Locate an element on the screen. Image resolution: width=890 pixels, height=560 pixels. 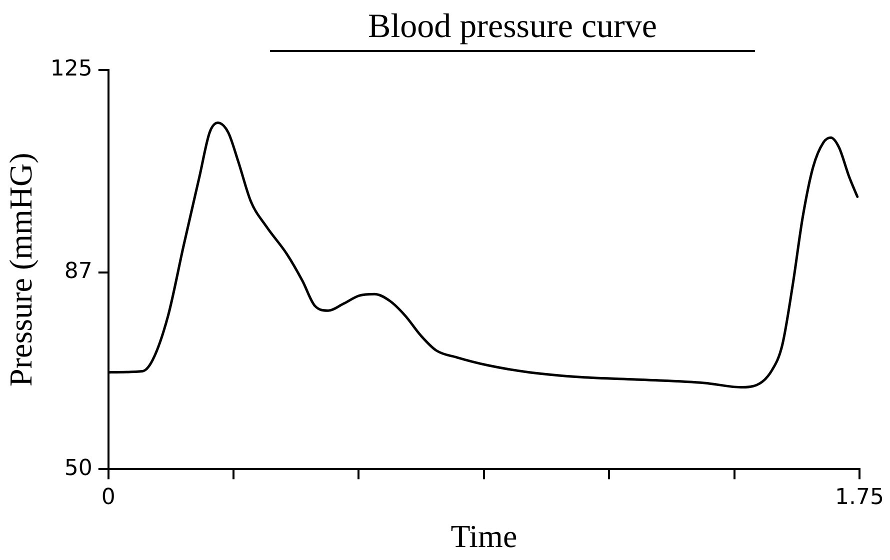
x-tick-label: 1.75 is located at coordinates (859, 497).